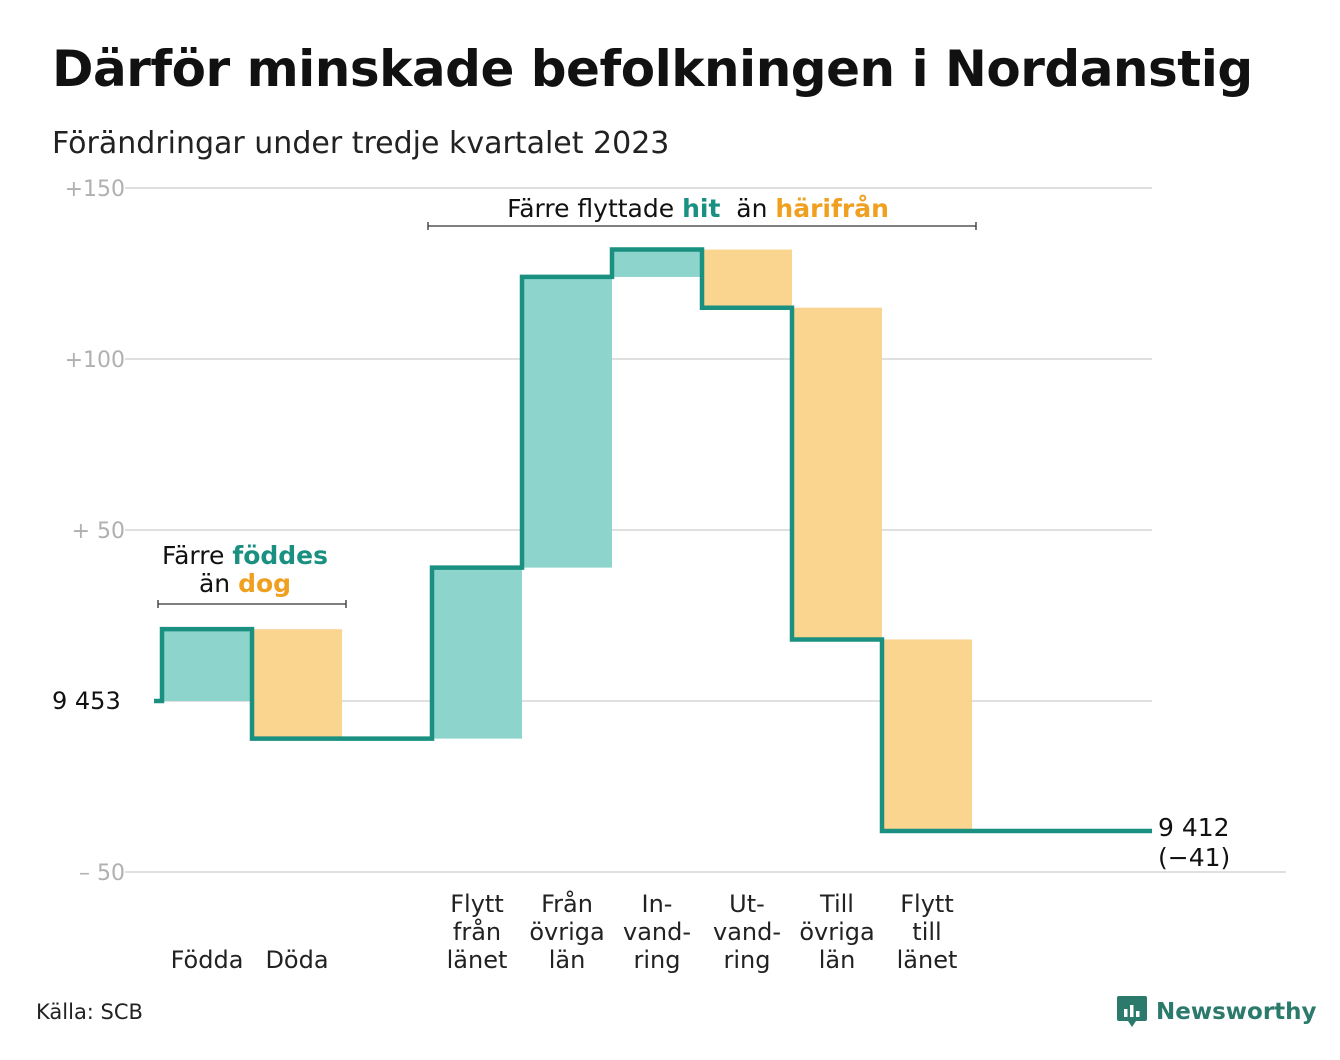  Describe the element at coordinates (296, 960) in the screenshot. I see `category-label: Döda` at that location.